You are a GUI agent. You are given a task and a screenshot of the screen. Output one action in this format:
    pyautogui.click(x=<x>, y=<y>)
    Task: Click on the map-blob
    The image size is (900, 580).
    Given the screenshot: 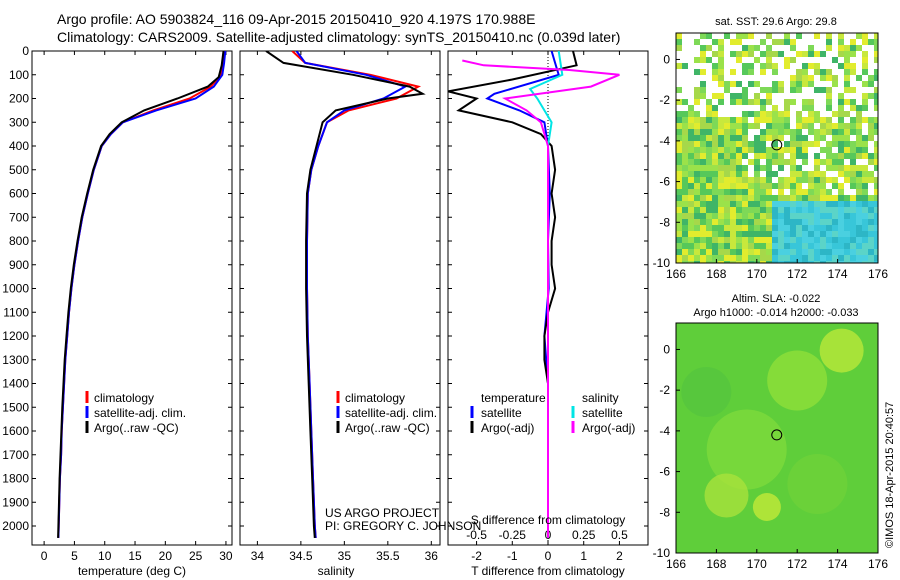 What is the action you would take?
    pyautogui.click(x=746, y=449)
    